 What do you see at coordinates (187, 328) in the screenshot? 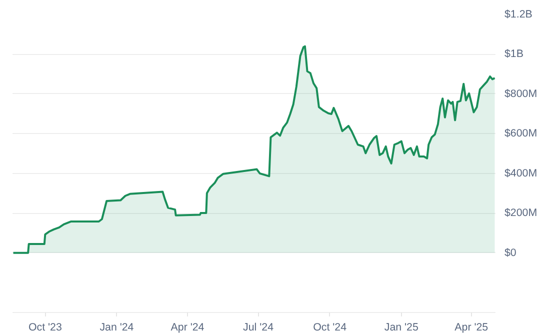
I see `x-tick-label: Apr '24` at bounding box center [187, 328].